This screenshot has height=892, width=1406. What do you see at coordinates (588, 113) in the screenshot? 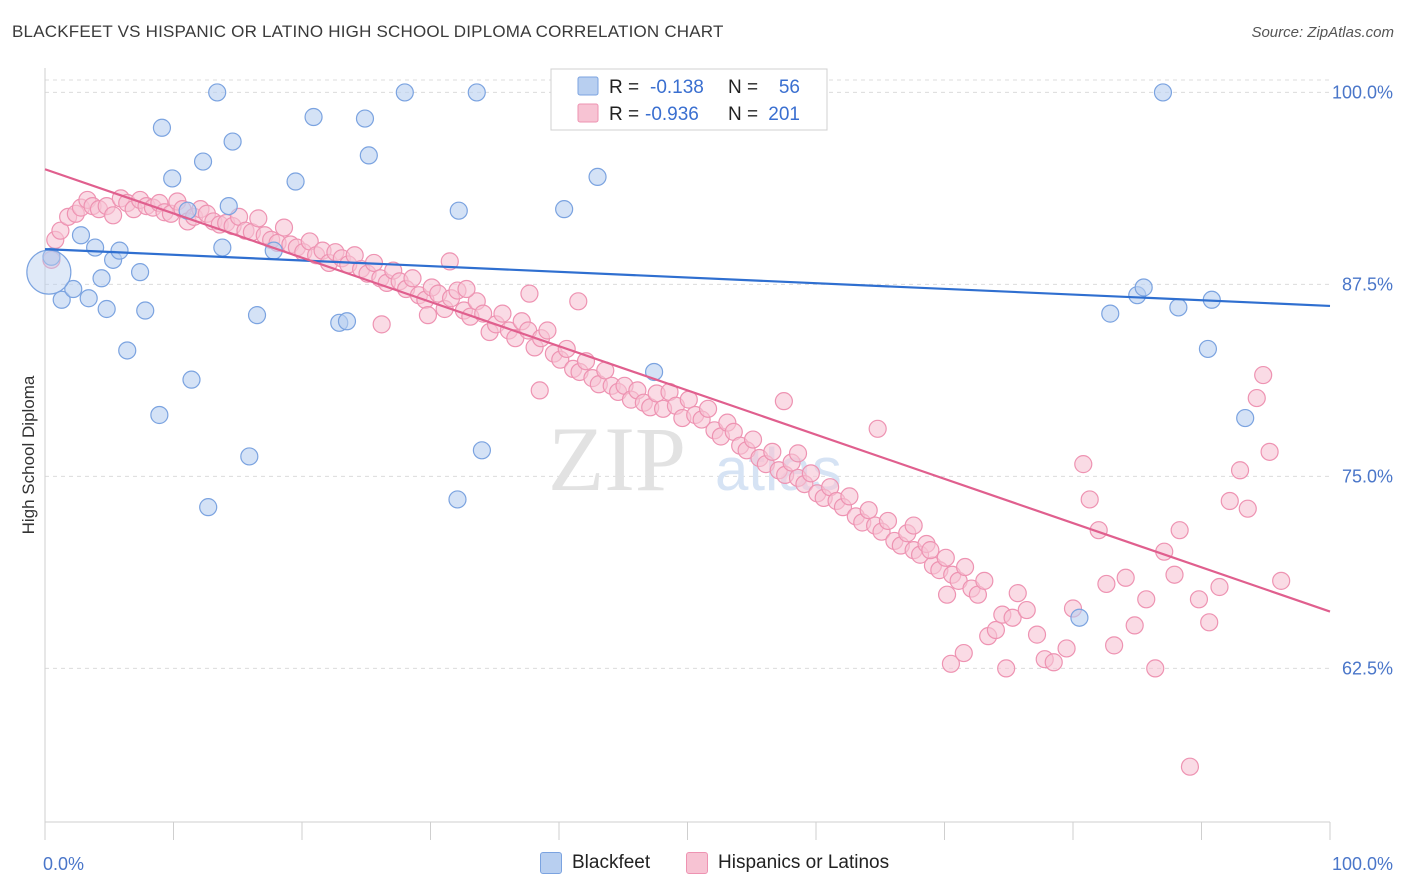
I see `legend-swatch-hispanics` at bounding box center [588, 113].